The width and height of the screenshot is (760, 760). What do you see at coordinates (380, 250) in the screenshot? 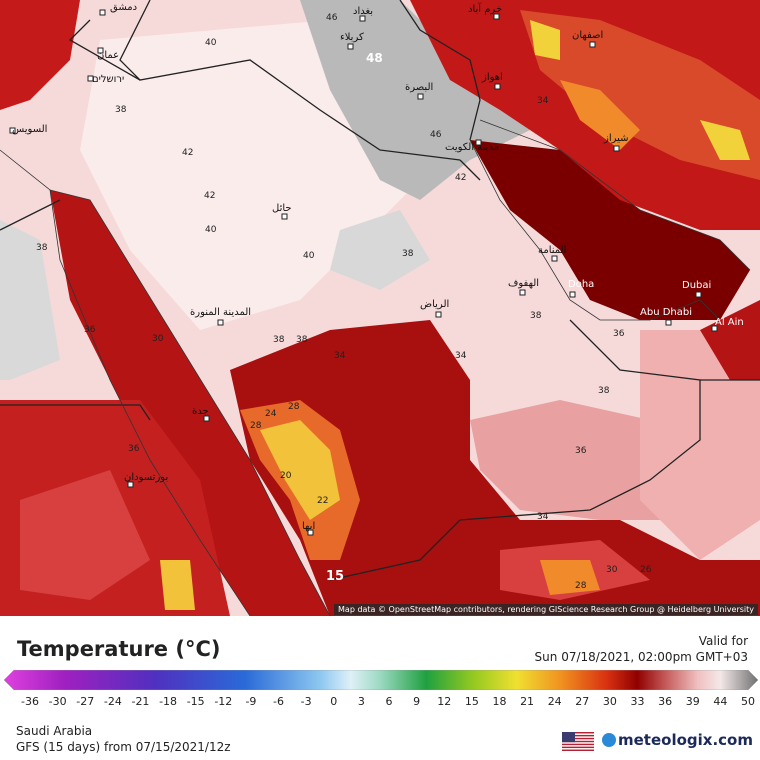
I see `grey-zone-central` at bounding box center [380, 250].